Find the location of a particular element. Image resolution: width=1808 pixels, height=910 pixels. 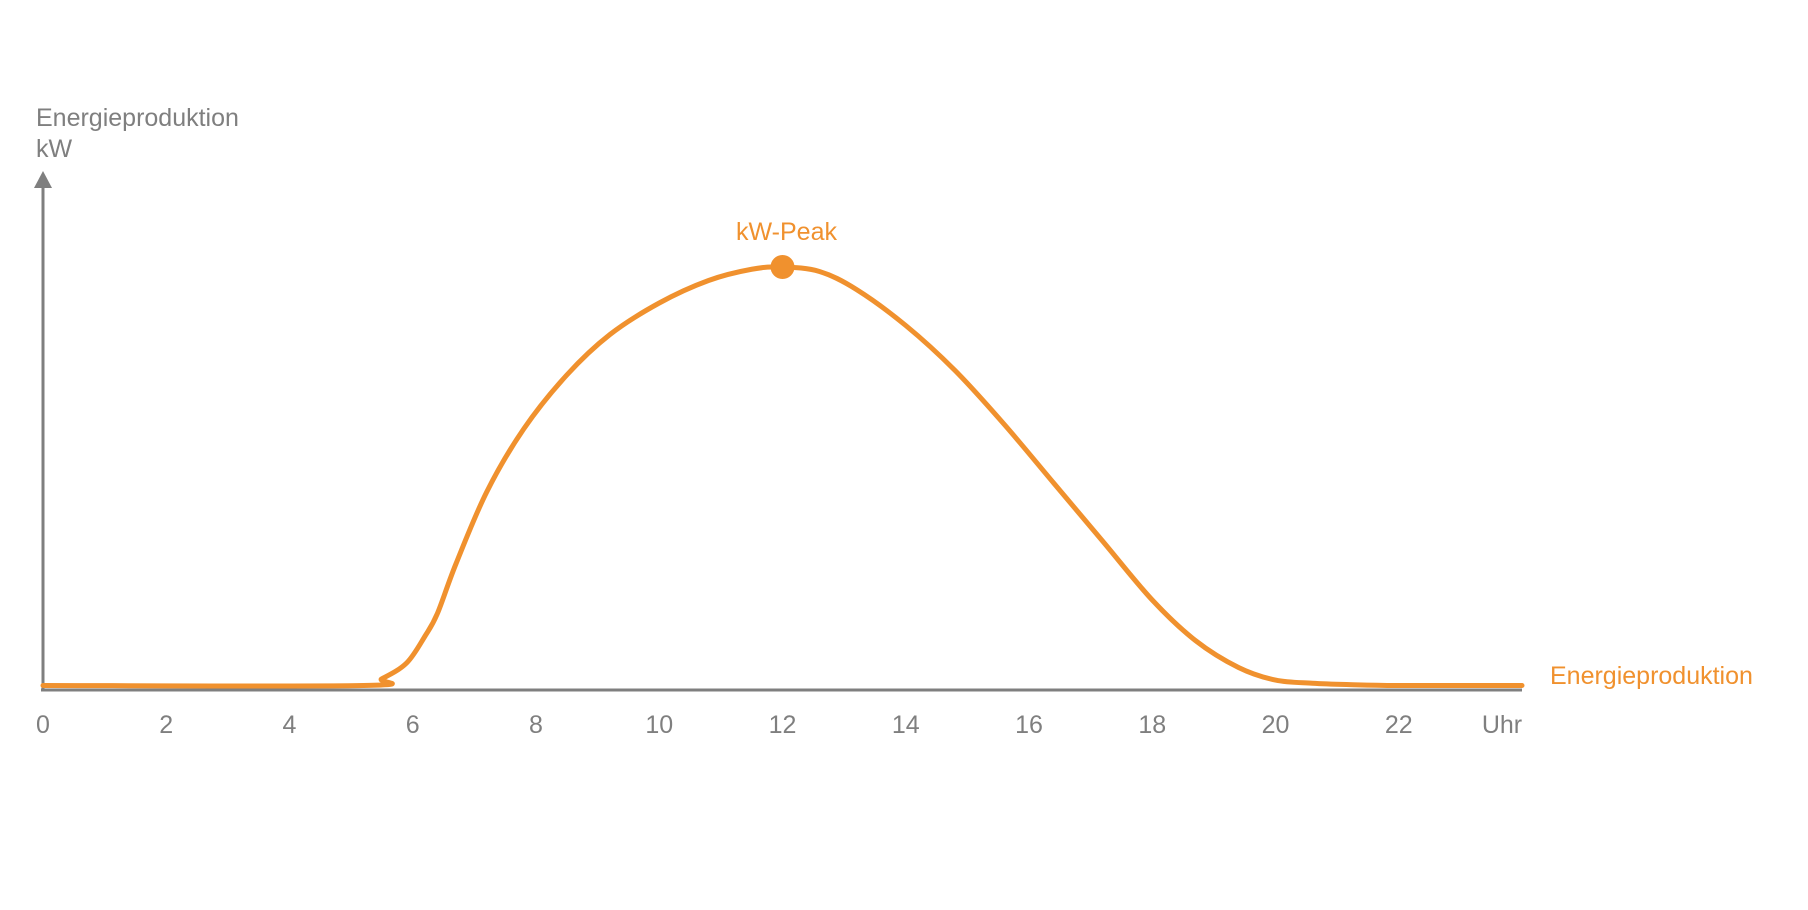

series-legend-label: Energieproduktion is located at coordinates (1651, 676).